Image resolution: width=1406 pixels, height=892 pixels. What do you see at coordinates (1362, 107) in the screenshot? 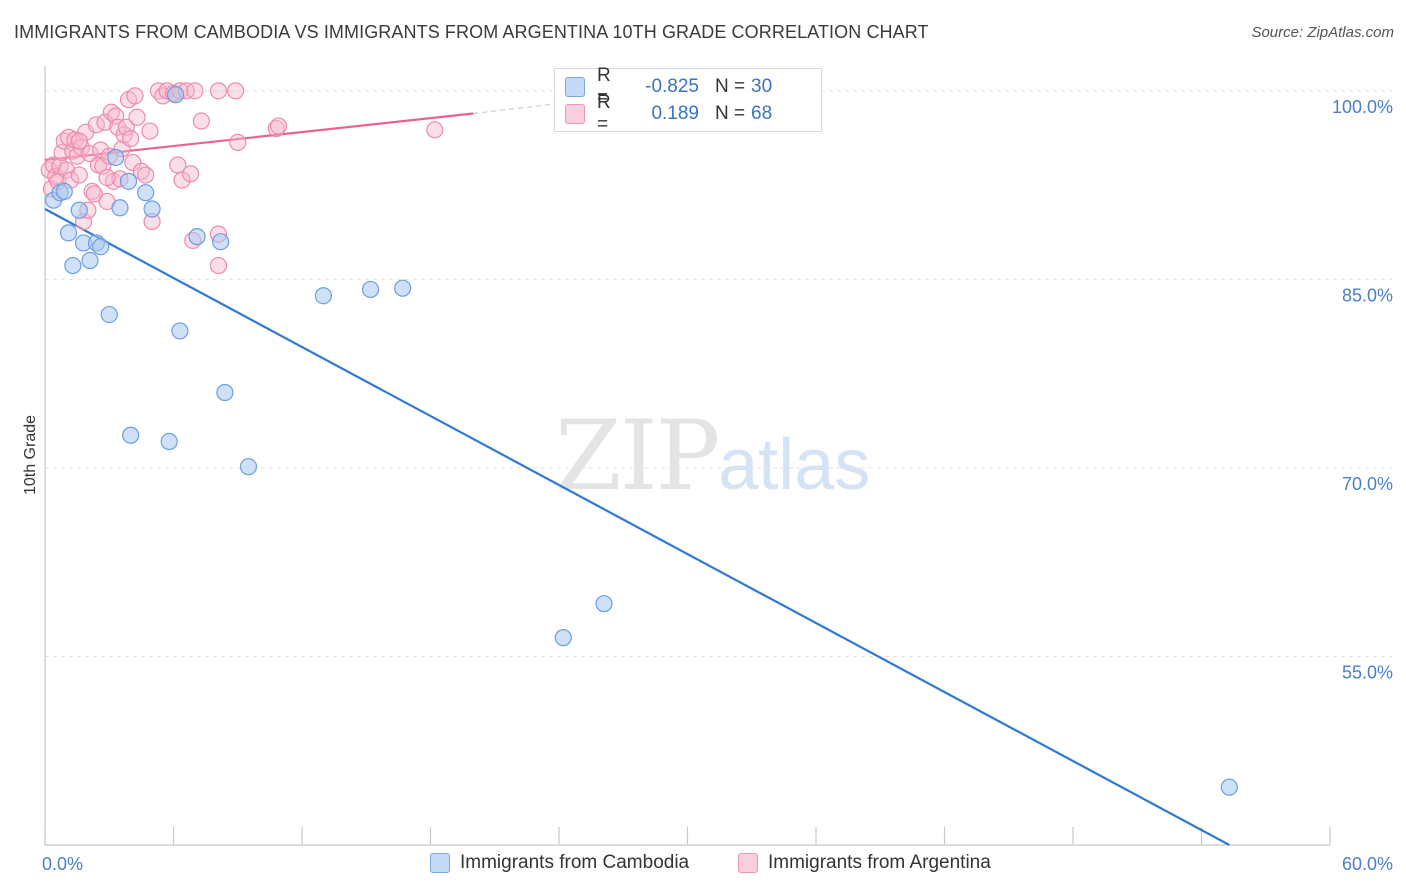
I see `y-tick-label: 100.0%` at bounding box center [1362, 107].